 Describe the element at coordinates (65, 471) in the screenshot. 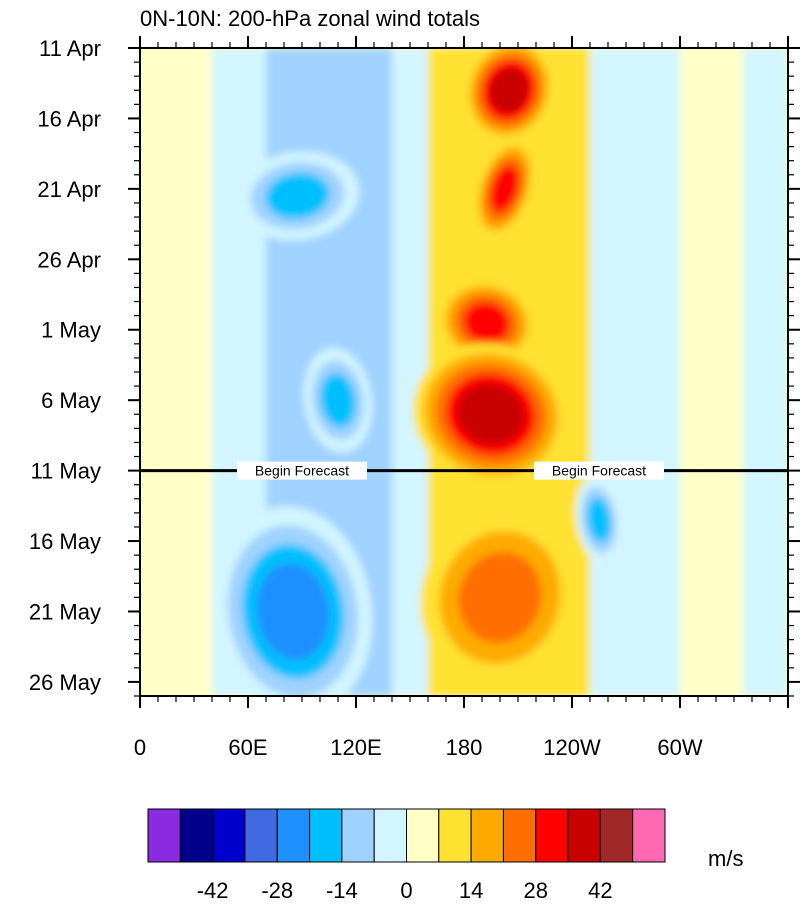

I see `y-tick-label: 11 May` at that location.